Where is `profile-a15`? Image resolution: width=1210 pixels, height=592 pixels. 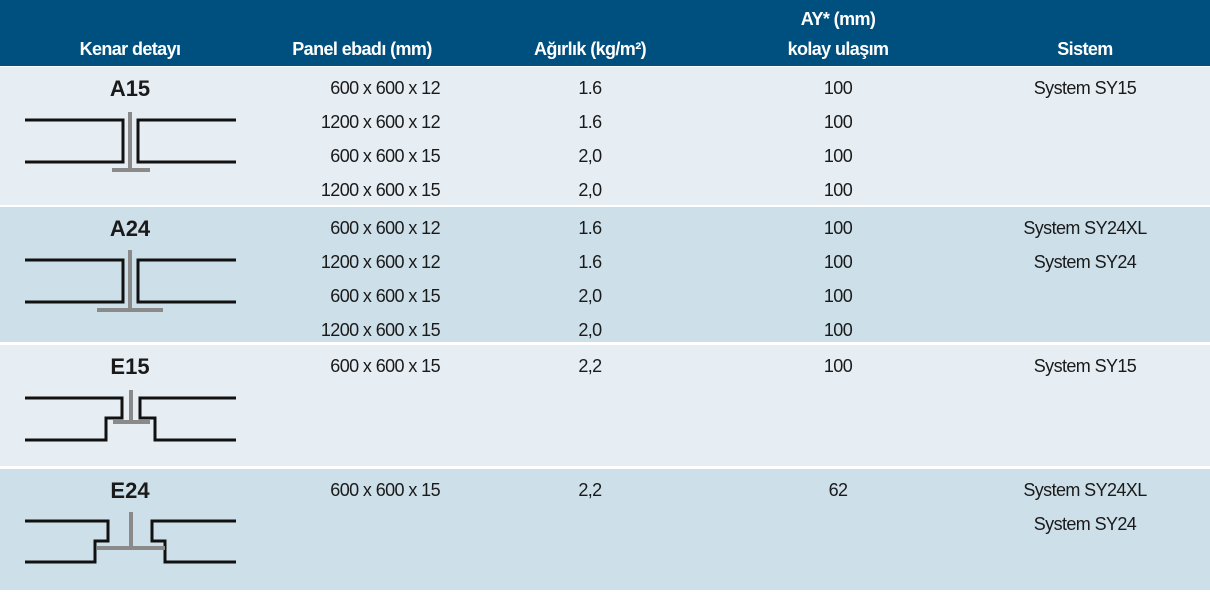
profile-a15 is located at coordinates (130, 142).